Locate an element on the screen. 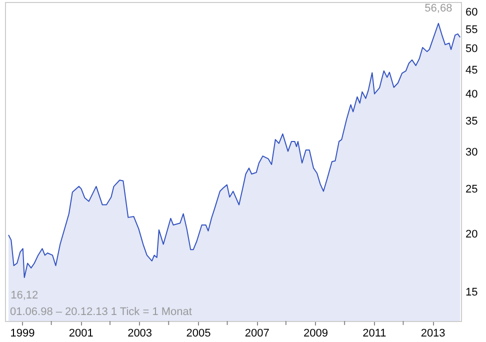 The image size is (486, 342). x-tick-label: 2007 is located at coordinates (257, 334).